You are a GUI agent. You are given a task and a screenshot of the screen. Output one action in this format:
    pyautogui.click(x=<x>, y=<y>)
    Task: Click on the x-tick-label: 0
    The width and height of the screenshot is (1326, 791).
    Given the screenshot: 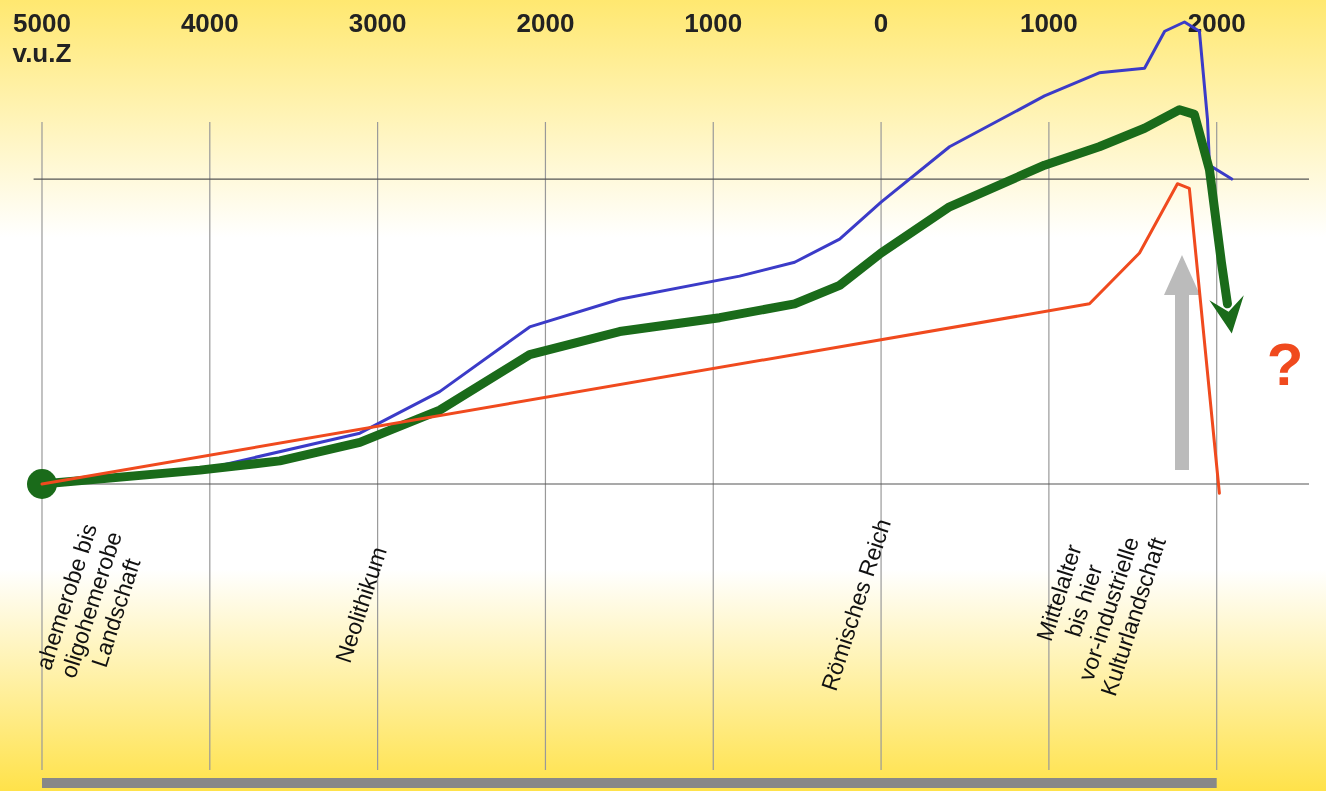 What is the action you would take?
    pyautogui.click(x=881, y=23)
    